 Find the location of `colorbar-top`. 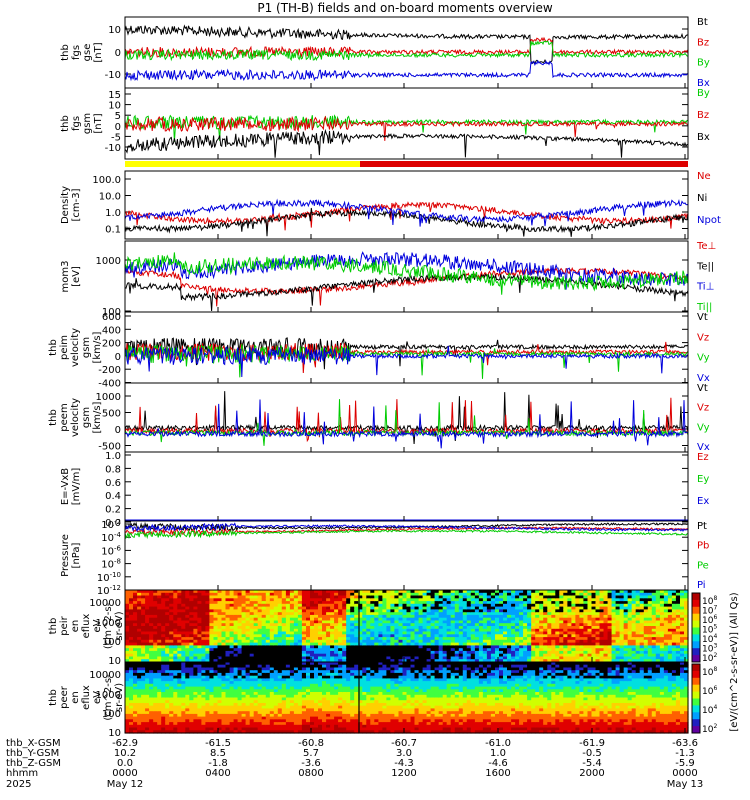

colorbar-top is located at coordinates (696, 627).